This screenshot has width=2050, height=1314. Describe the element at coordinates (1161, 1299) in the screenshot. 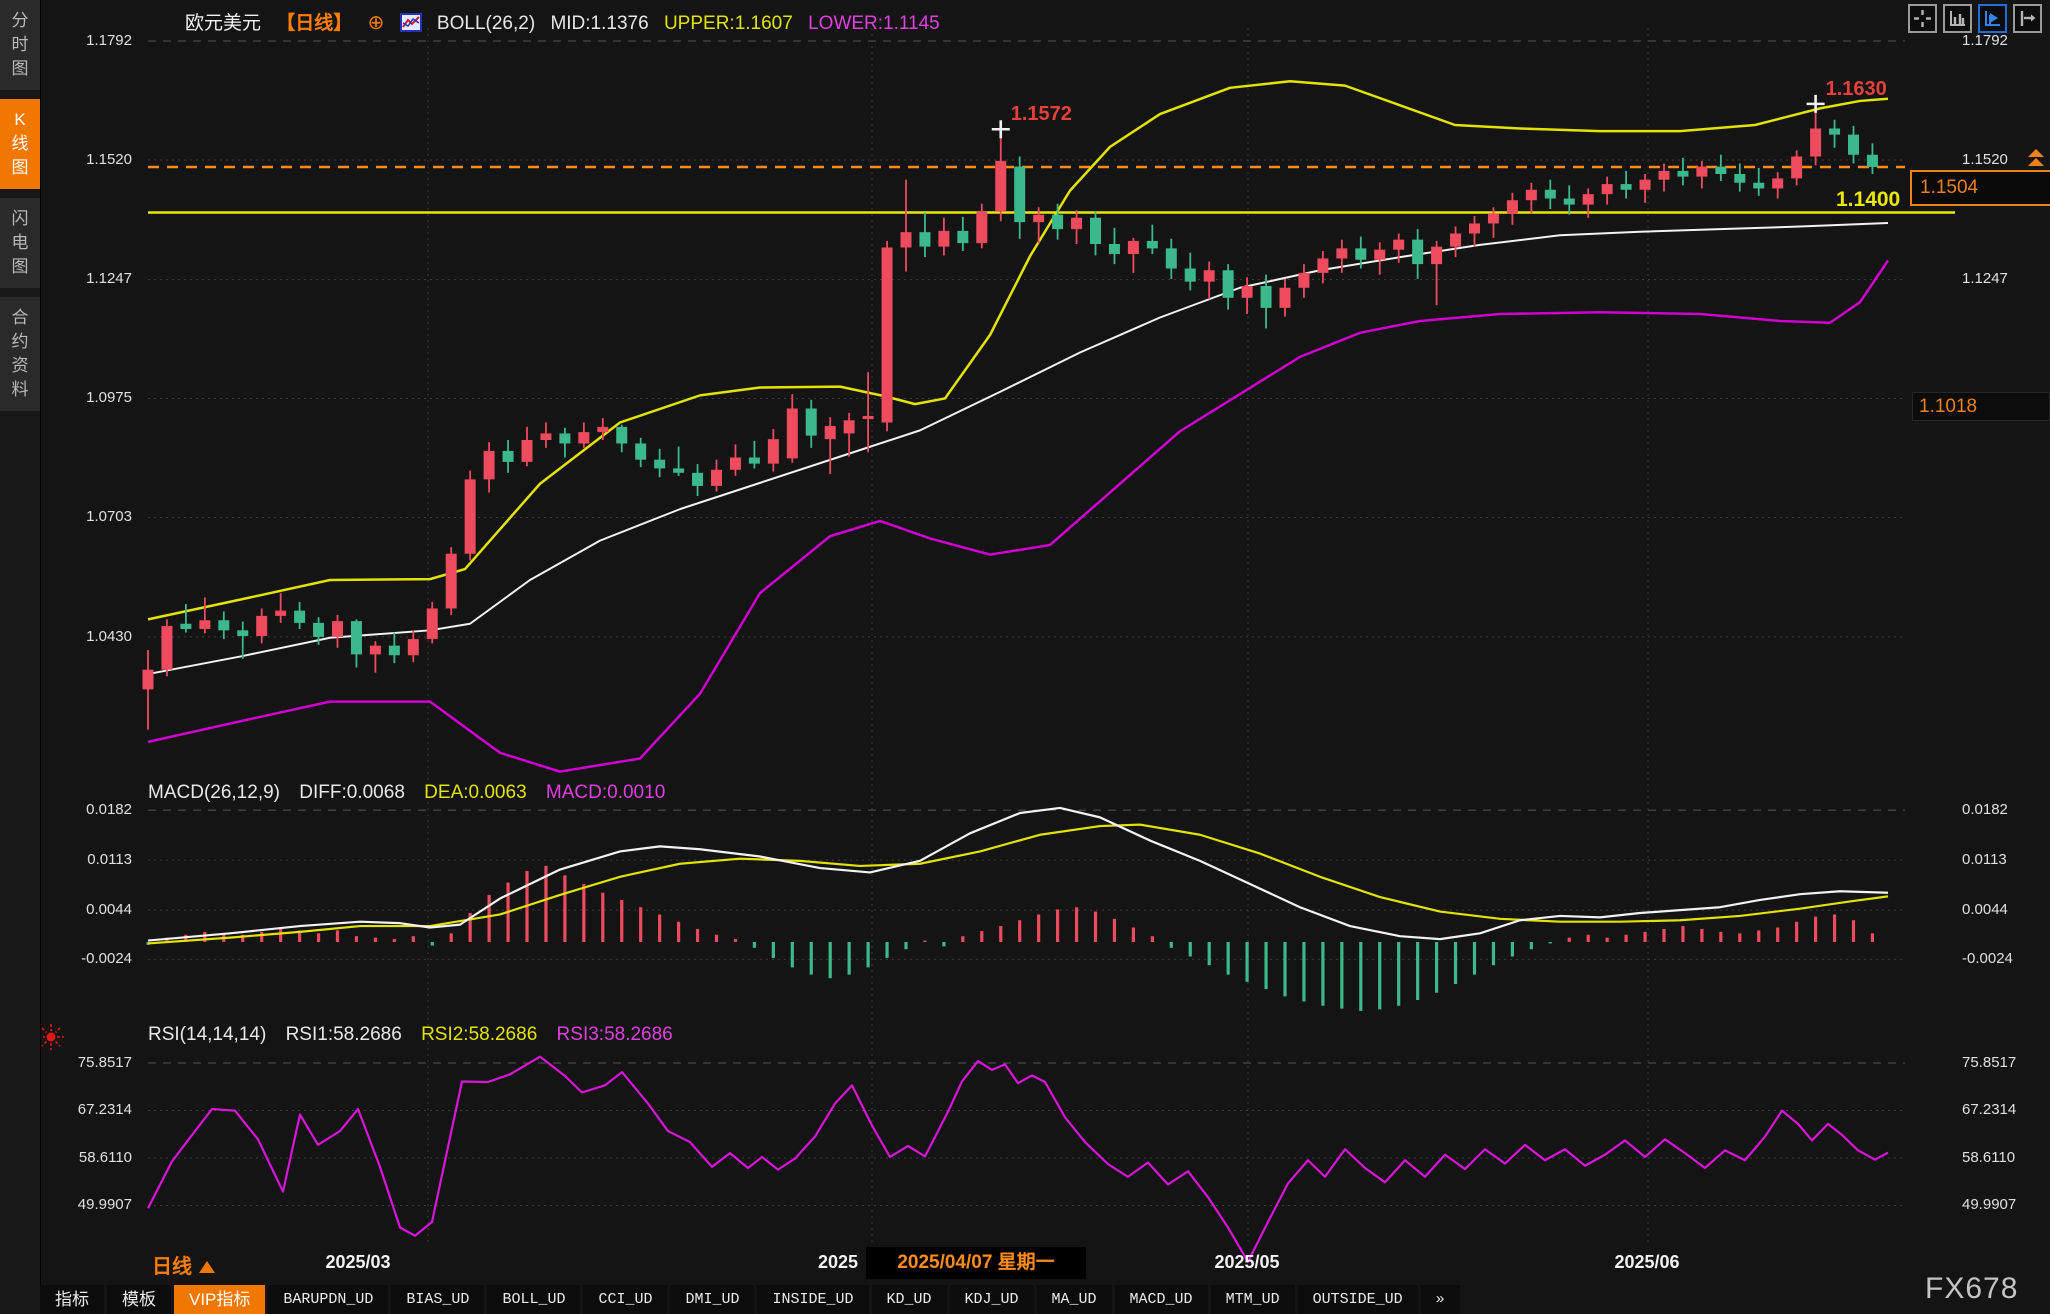

I see `toolbar-button-MACD_UD: MACD_UD` at that location.